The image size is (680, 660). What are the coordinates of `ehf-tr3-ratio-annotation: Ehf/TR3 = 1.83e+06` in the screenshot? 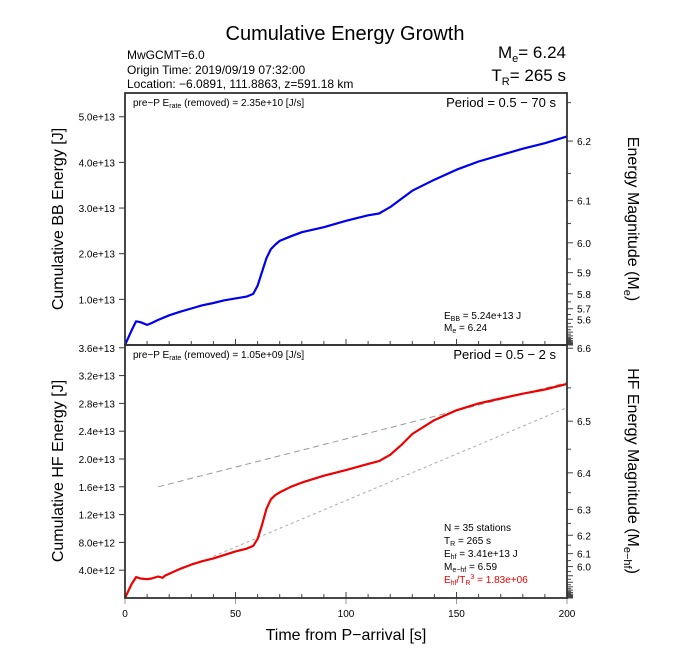 It's located at (486, 580).